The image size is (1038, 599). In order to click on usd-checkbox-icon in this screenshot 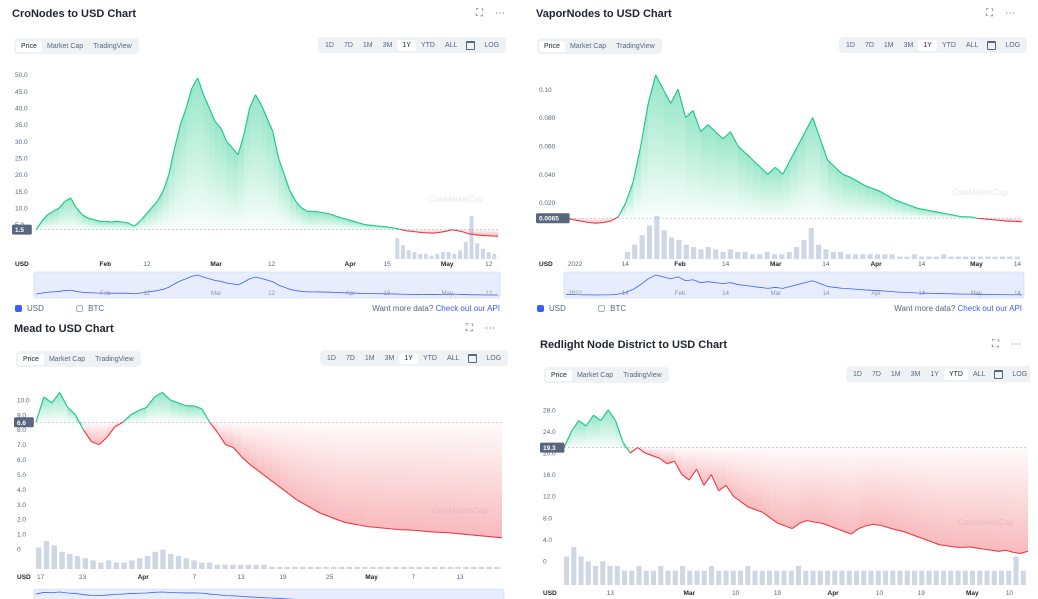, I will do `click(18, 308)`.